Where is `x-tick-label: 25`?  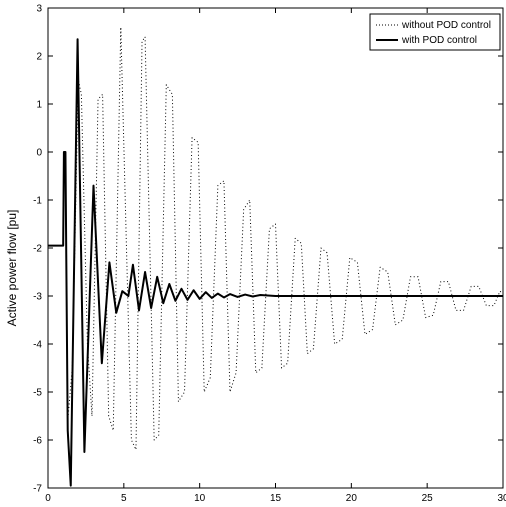
x-tick-label: 25 is located at coordinates (428, 498).